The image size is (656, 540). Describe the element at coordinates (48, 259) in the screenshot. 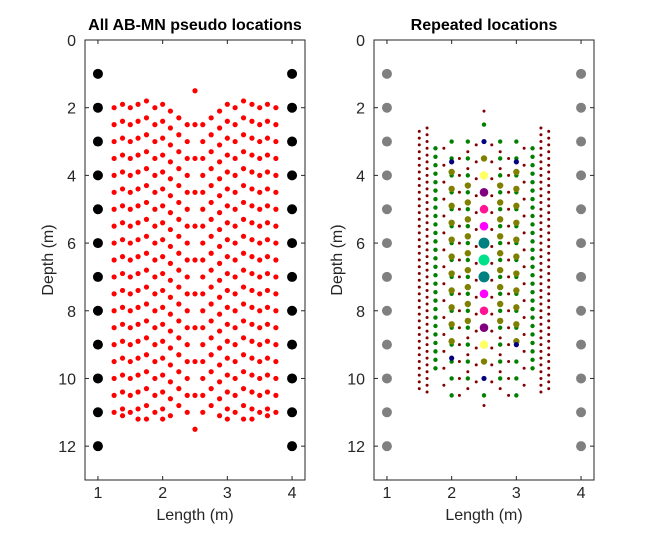

I see `left-y-axis-label: Depth (m)` at that location.